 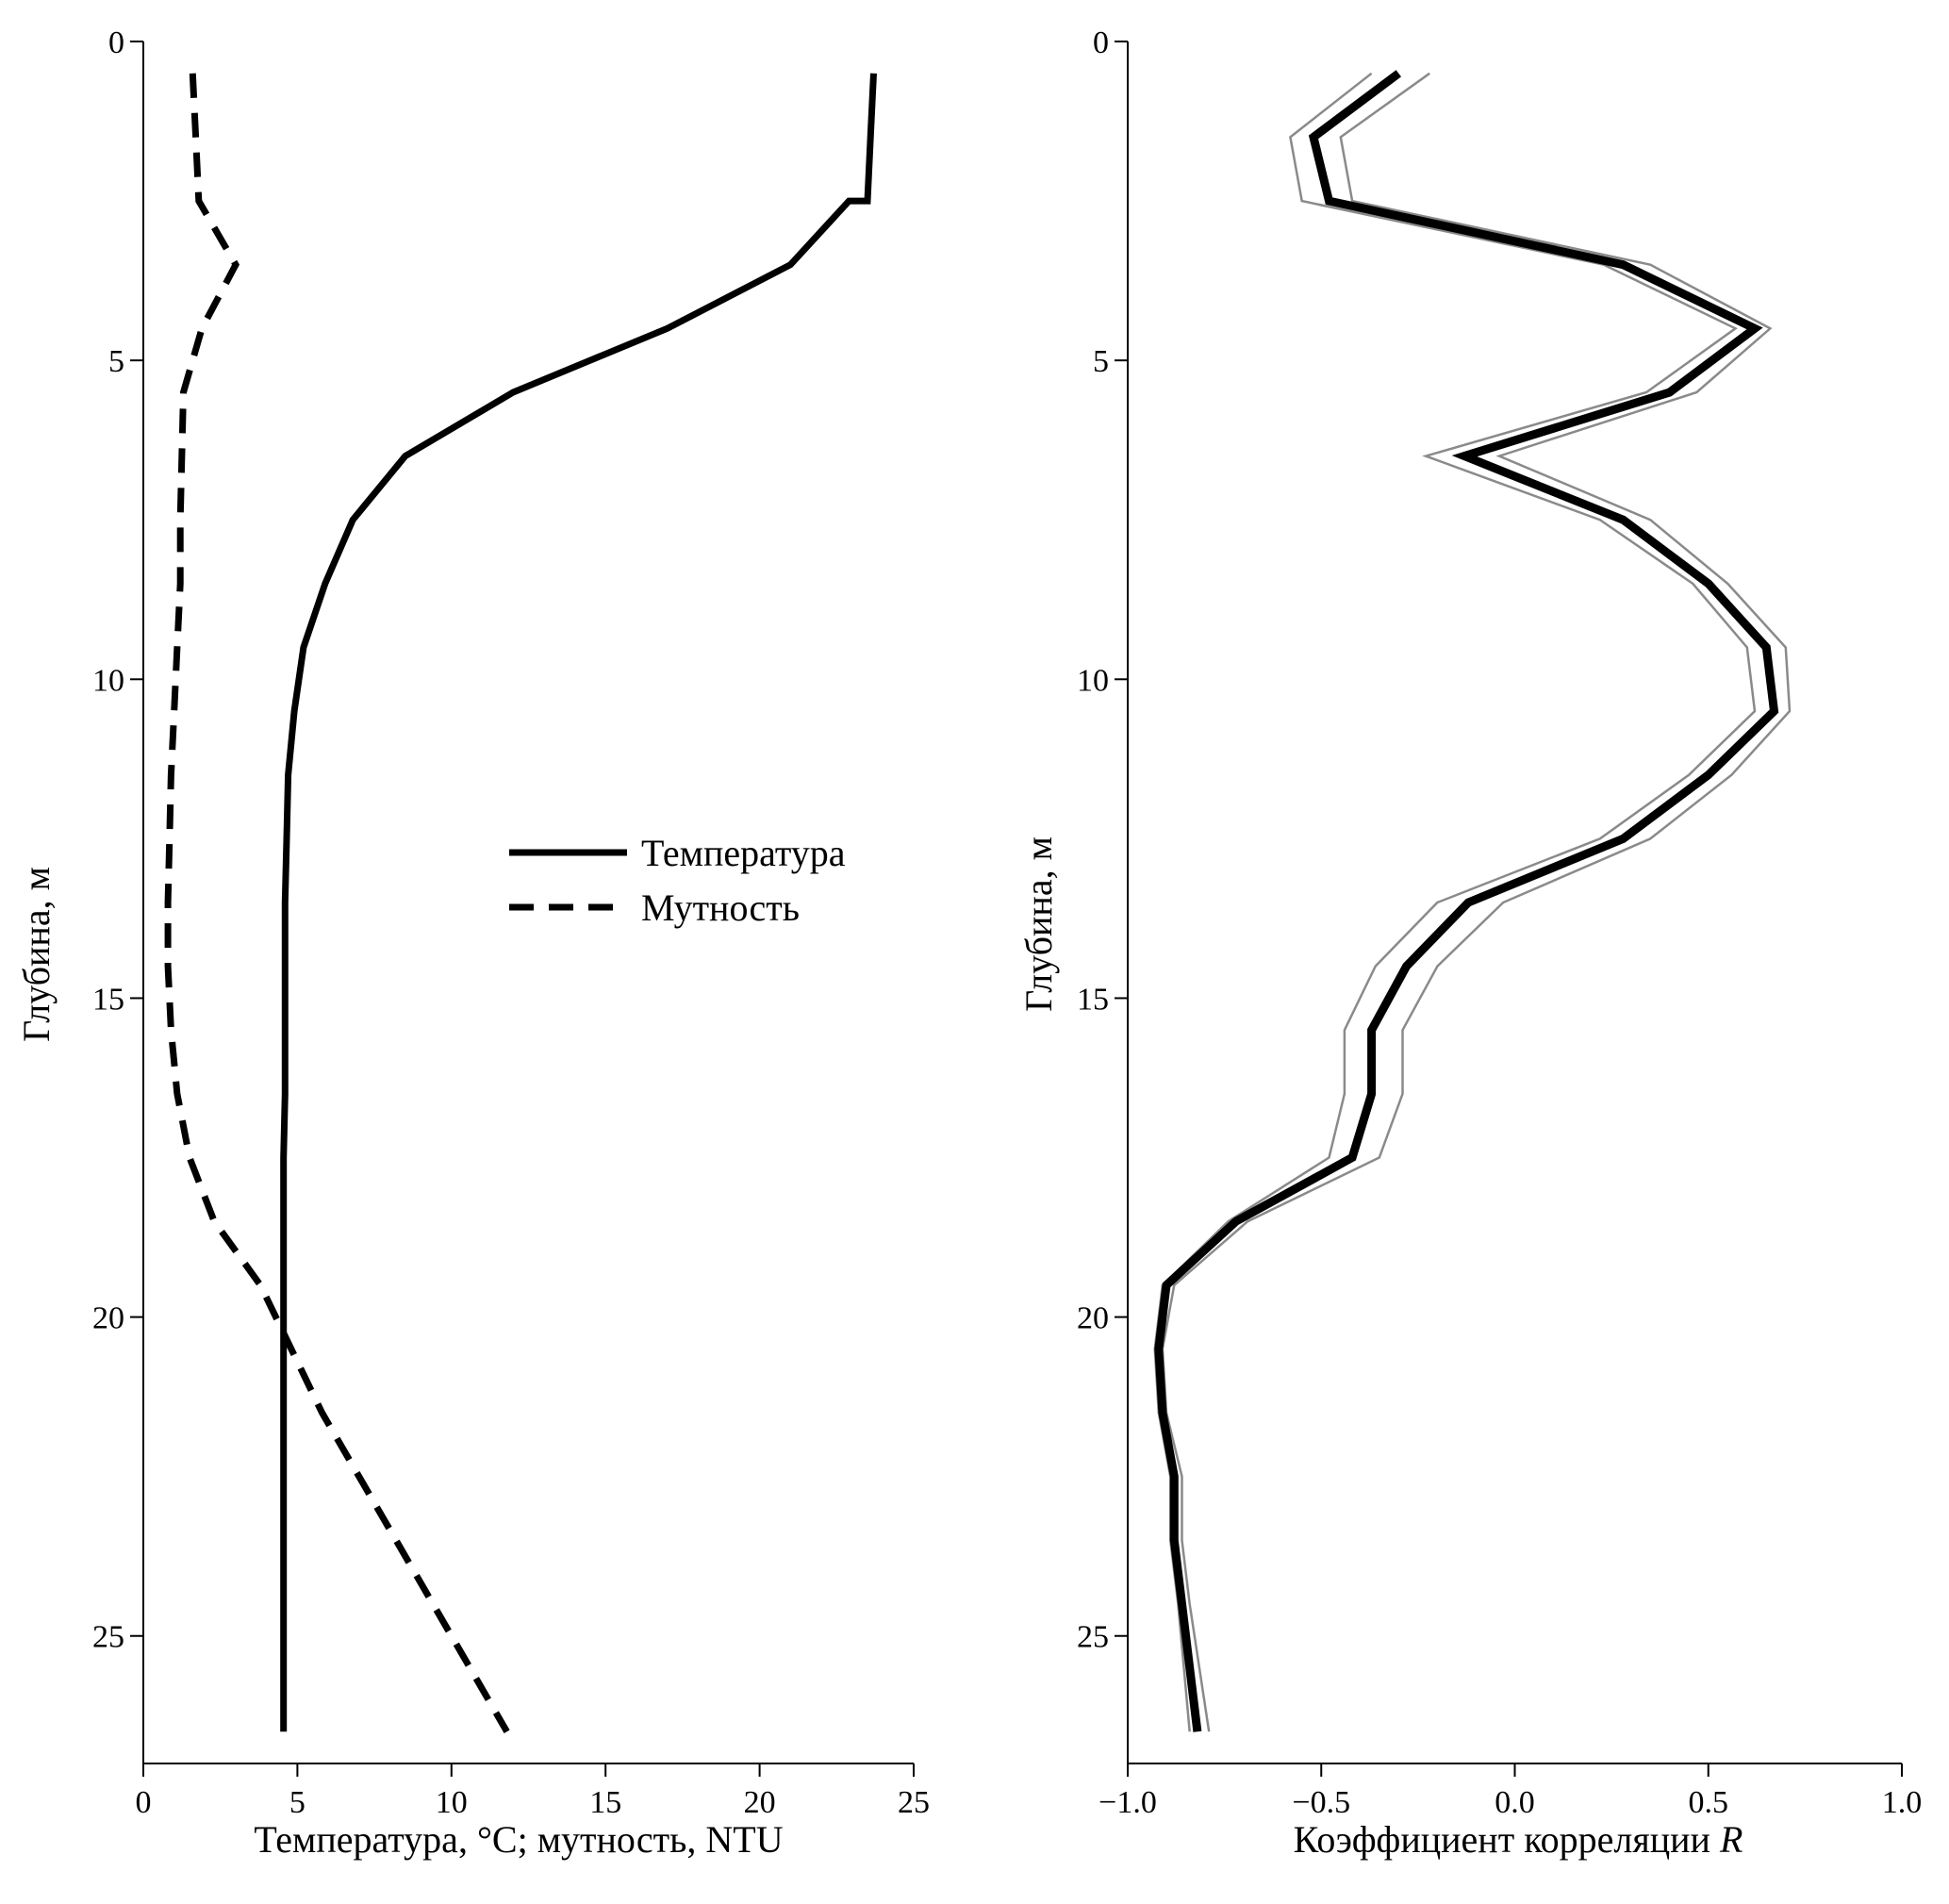 What do you see at coordinates (1093, 999) in the screenshot?
I see `right-y-tick-label: 15` at bounding box center [1093, 999].